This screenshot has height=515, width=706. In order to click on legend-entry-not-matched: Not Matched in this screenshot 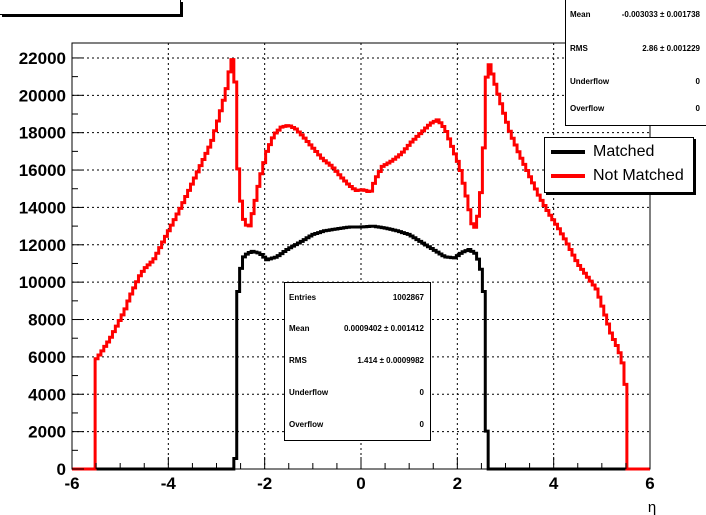, I will do `click(617, 176)`.